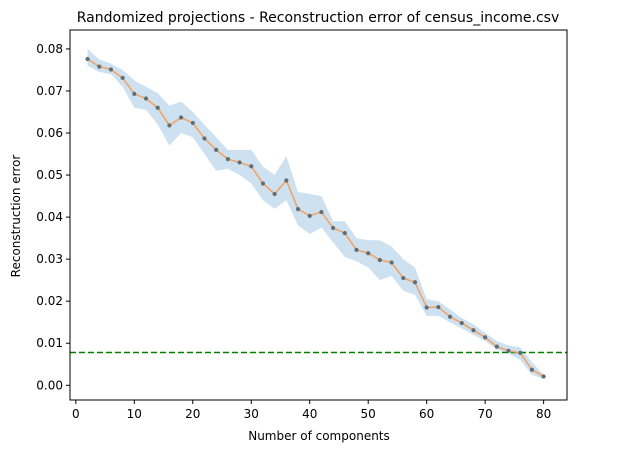 The image size is (619, 453). I want to click on y-tick-label: 0.04, so click(49, 217).